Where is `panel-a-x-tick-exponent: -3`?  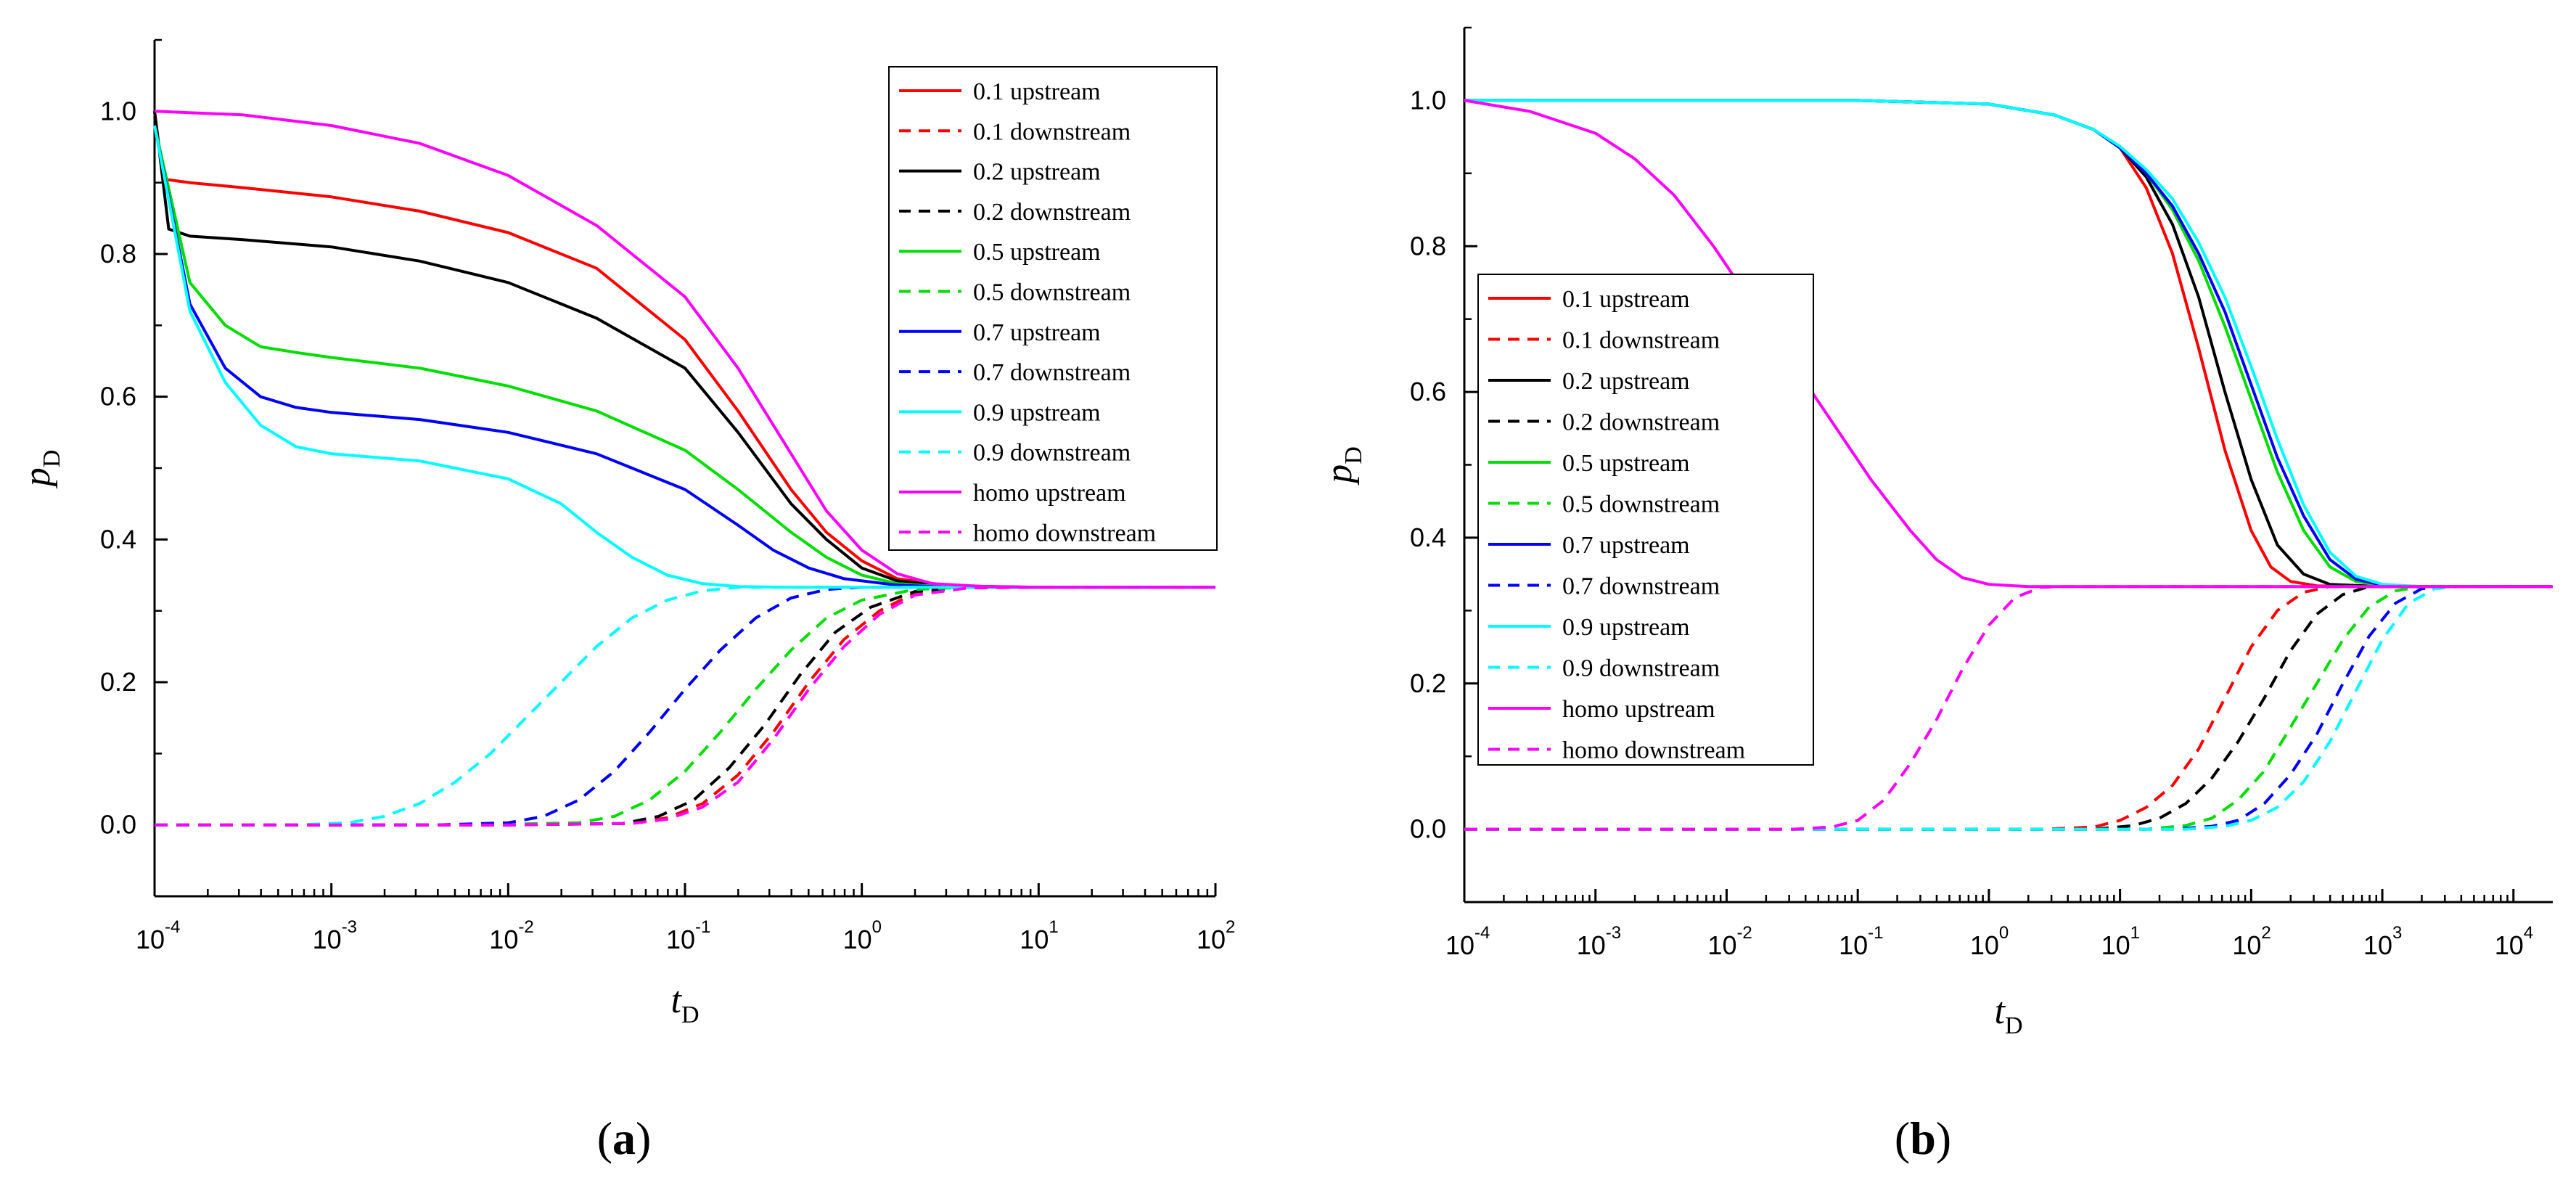 panel-a-x-tick-exponent: -3 is located at coordinates (349, 927).